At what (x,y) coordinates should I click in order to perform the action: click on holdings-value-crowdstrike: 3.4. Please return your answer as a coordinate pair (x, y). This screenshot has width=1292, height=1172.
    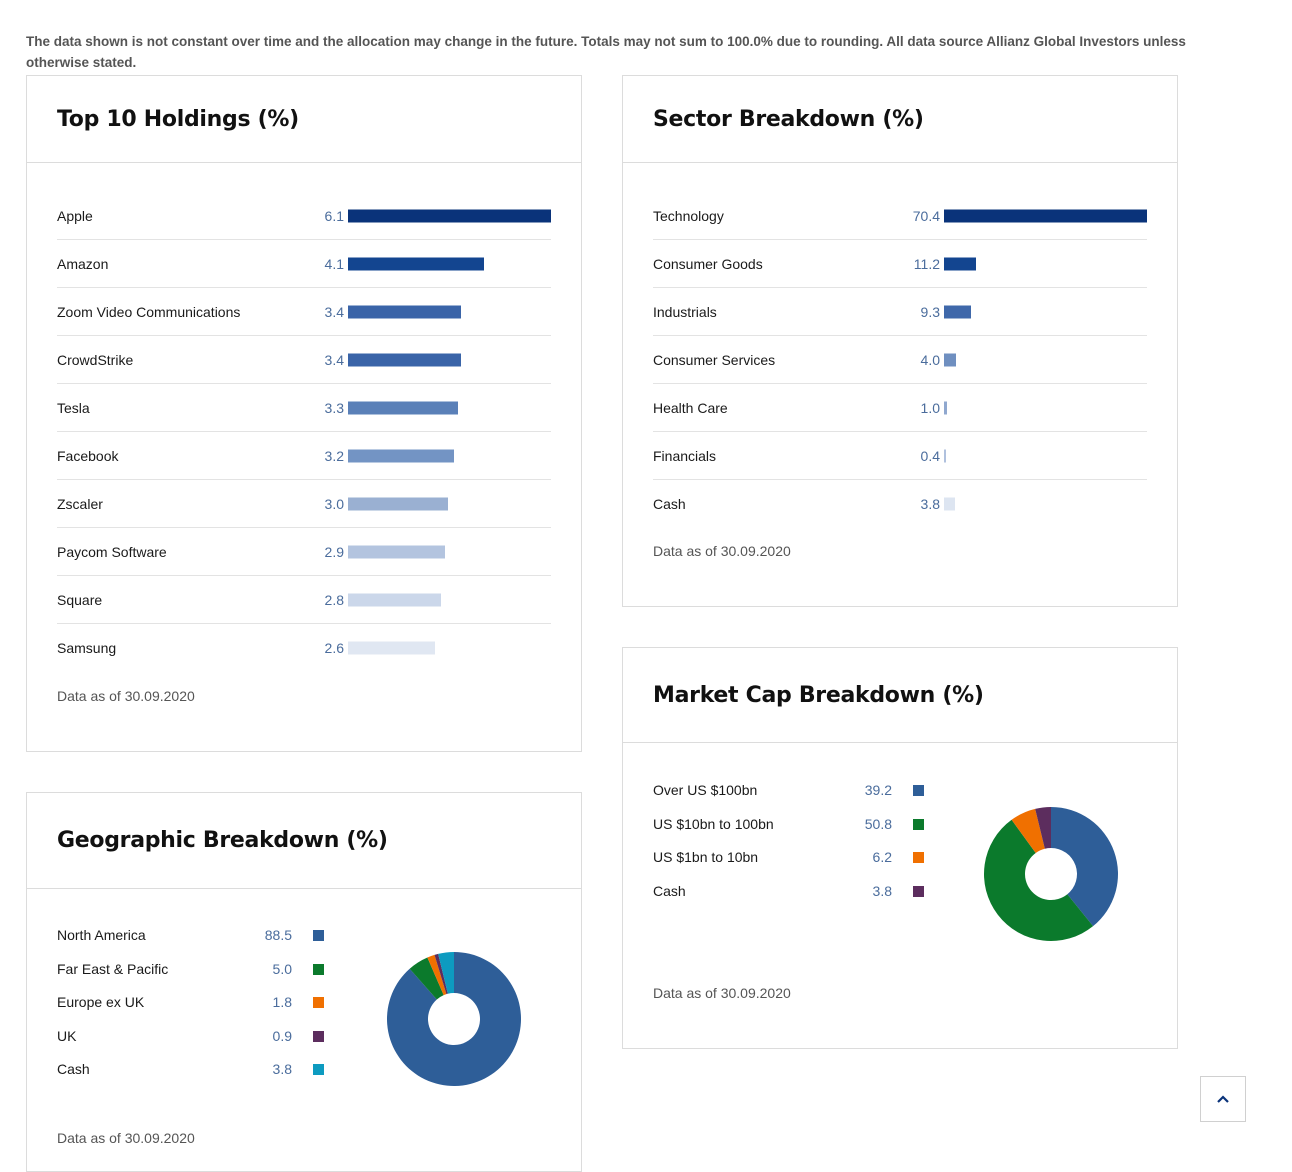
    Looking at the image, I should click on (334, 359).